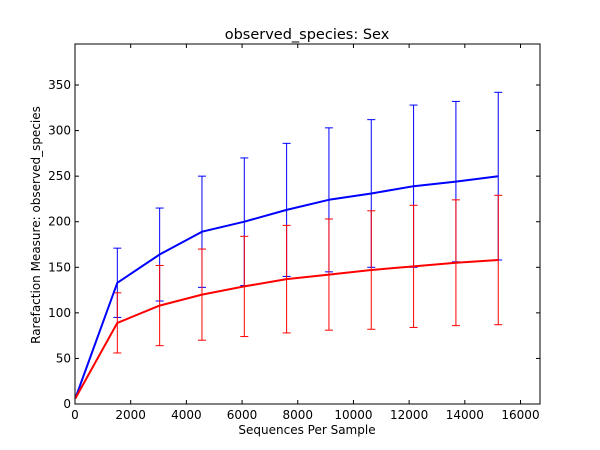  What do you see at coordinates (59, 313) in the screenshot?
I see `y-tick-label: 100` at bounding box center [59, 313].